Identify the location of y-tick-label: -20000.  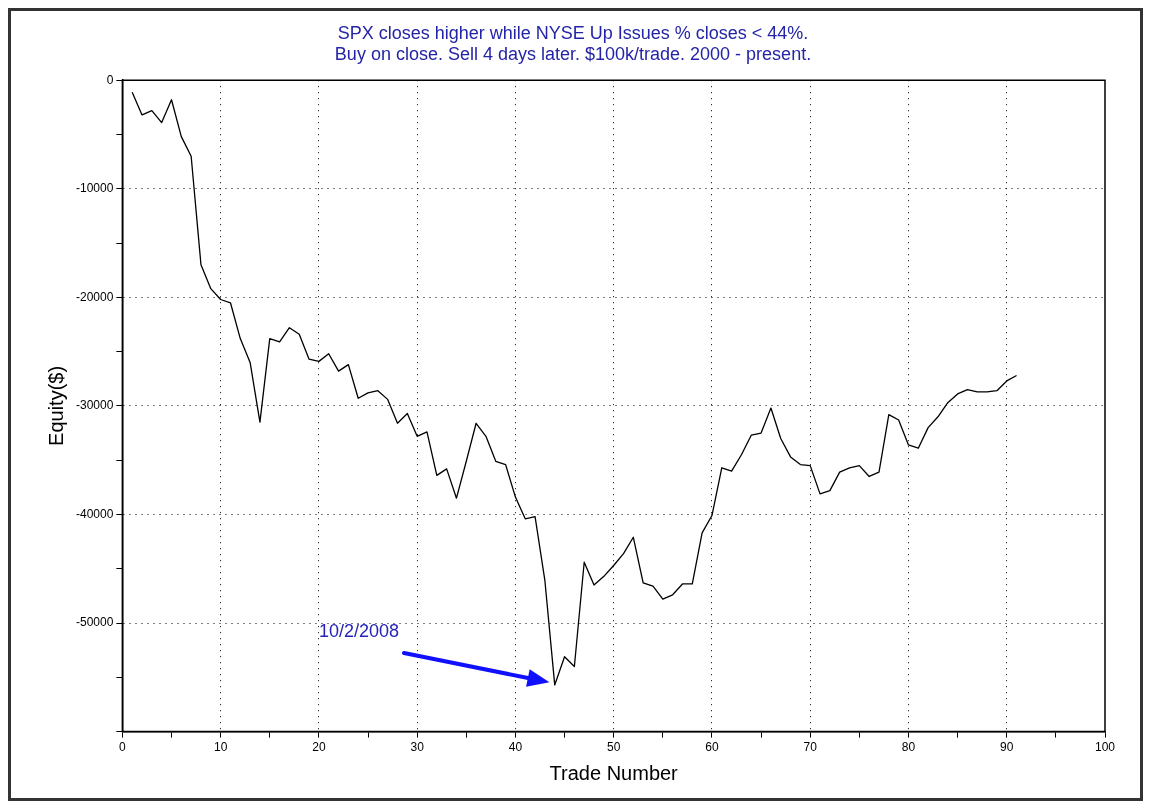
(94, 296).